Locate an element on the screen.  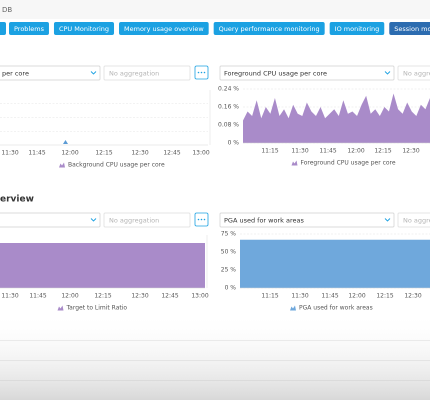
tab: Memory usage overview is located at coordinates (164, 28).